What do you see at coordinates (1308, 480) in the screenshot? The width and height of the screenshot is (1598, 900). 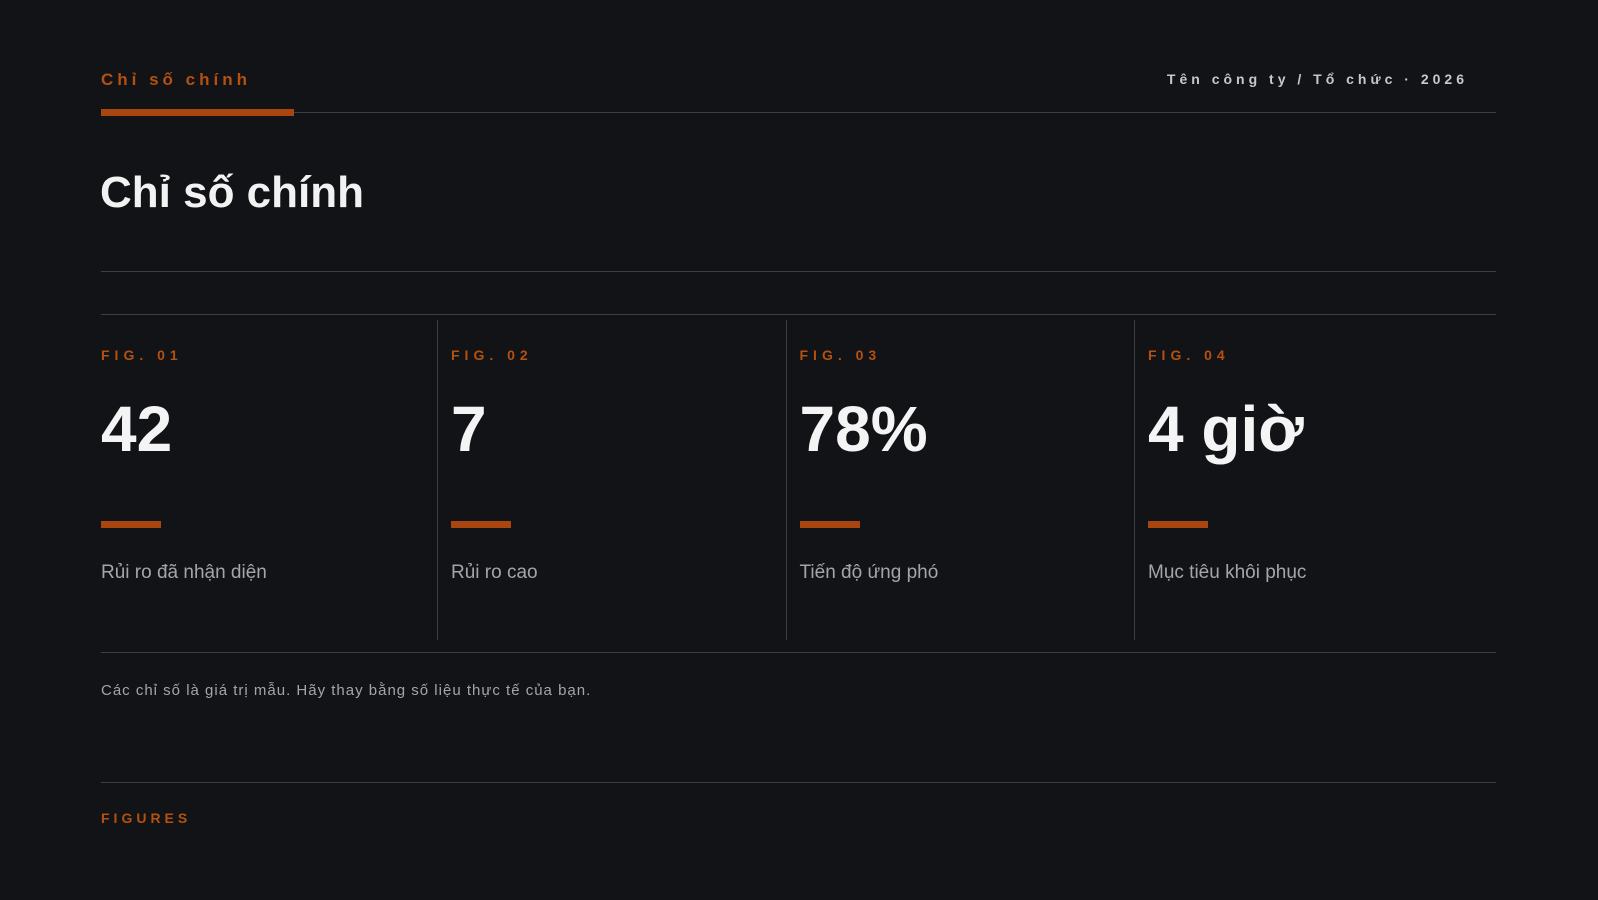 I see `stat-card: FIG. 04 4 giờ Mục tiêu khôi phục` at bounding box center [1308, 480].